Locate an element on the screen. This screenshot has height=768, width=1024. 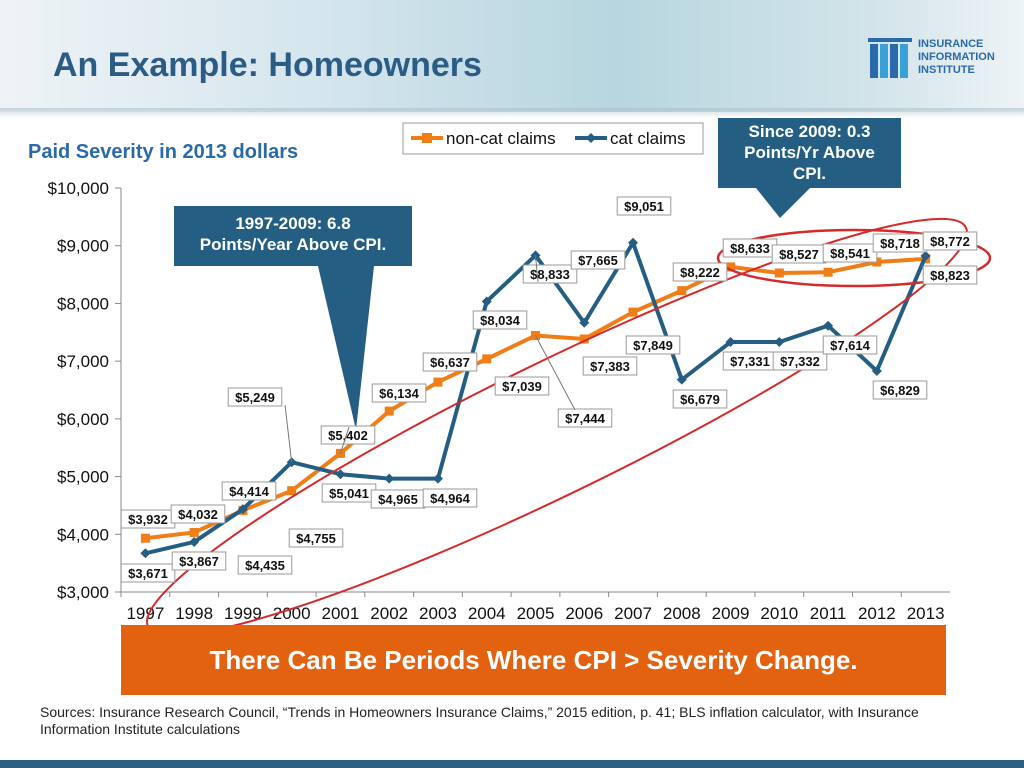
non-cat-data-label: $4,032 is located at coordinates (198, 514).